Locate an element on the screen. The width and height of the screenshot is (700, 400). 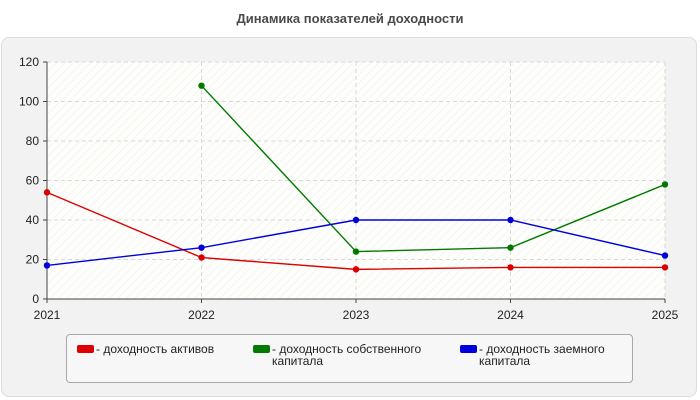
y-tick-label-100: 100 is located at coordinates (29, 102).